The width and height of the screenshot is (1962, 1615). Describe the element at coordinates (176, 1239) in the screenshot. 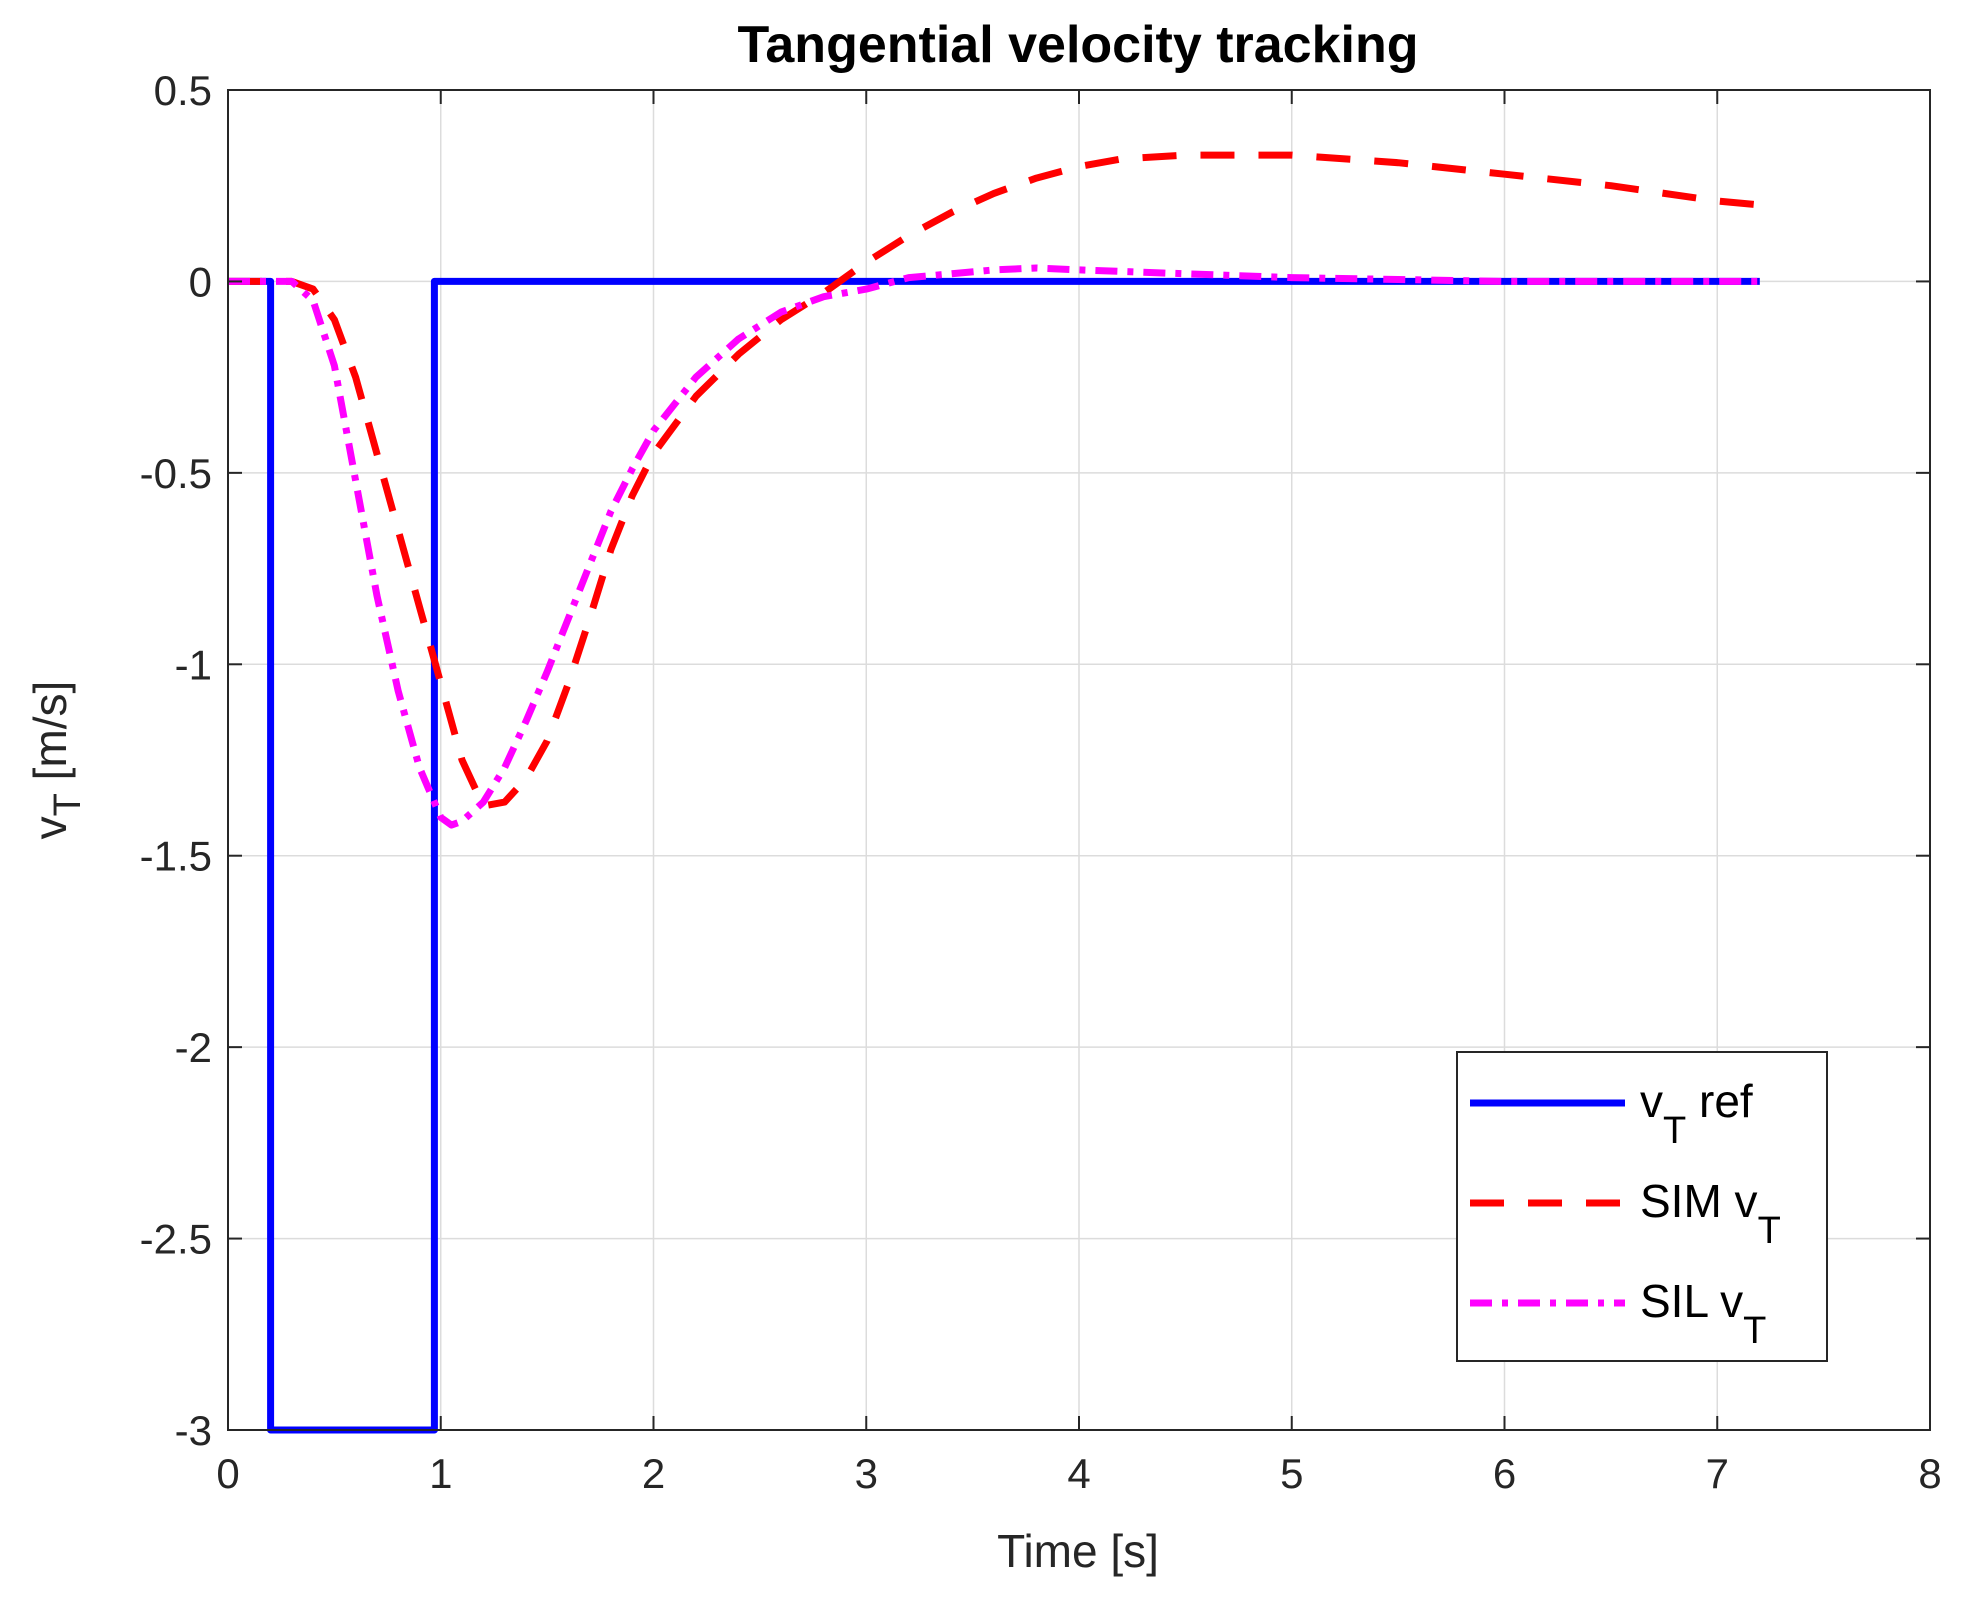

I see `y-tick-label: -2.5` at that location.